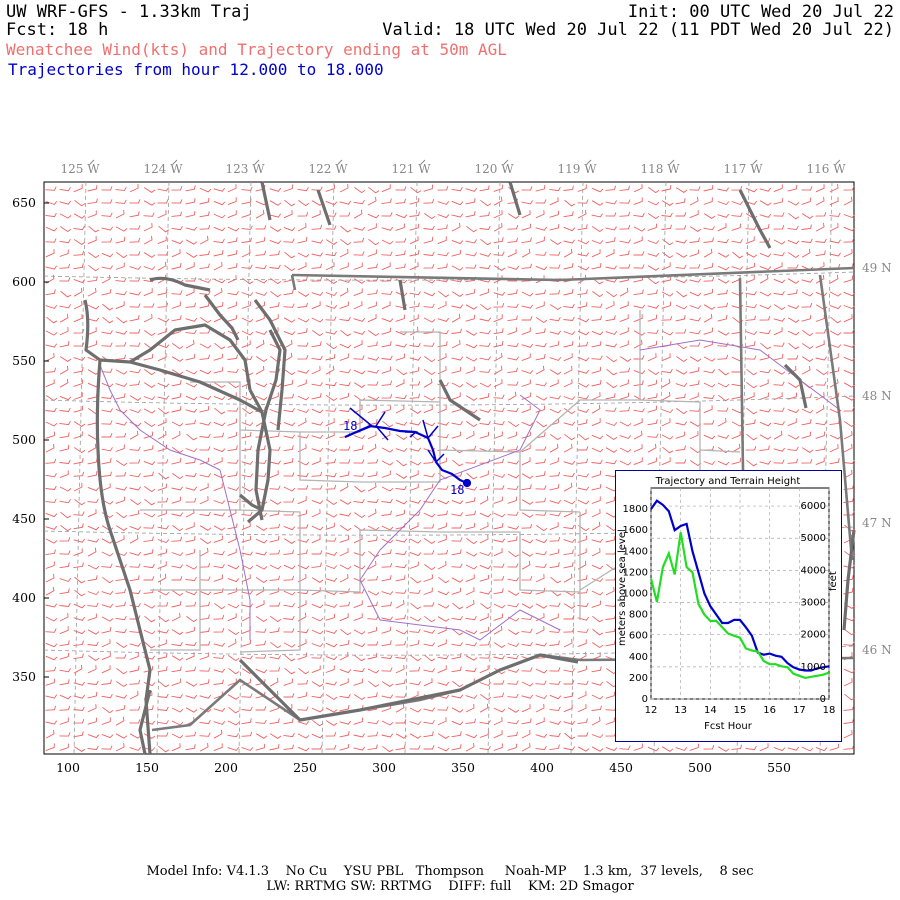 This screenshot has height=900, width=900. Describe the element at coordinates (833, 581) in the screenshot. I see `chart-y2label: feet` at that location.